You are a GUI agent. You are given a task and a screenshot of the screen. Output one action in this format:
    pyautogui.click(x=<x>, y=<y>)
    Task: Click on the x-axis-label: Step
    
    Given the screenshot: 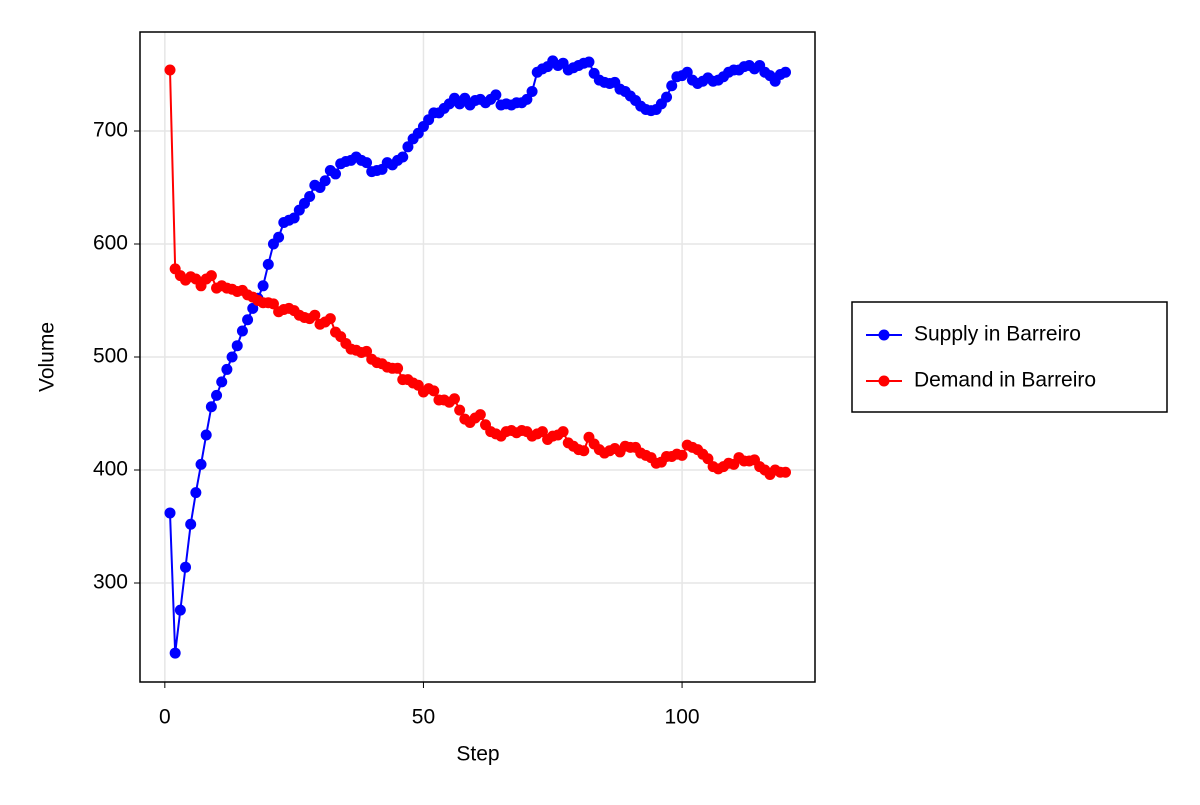 What is the action you would take?
    pyautogui.click(x=477, y=754)
    